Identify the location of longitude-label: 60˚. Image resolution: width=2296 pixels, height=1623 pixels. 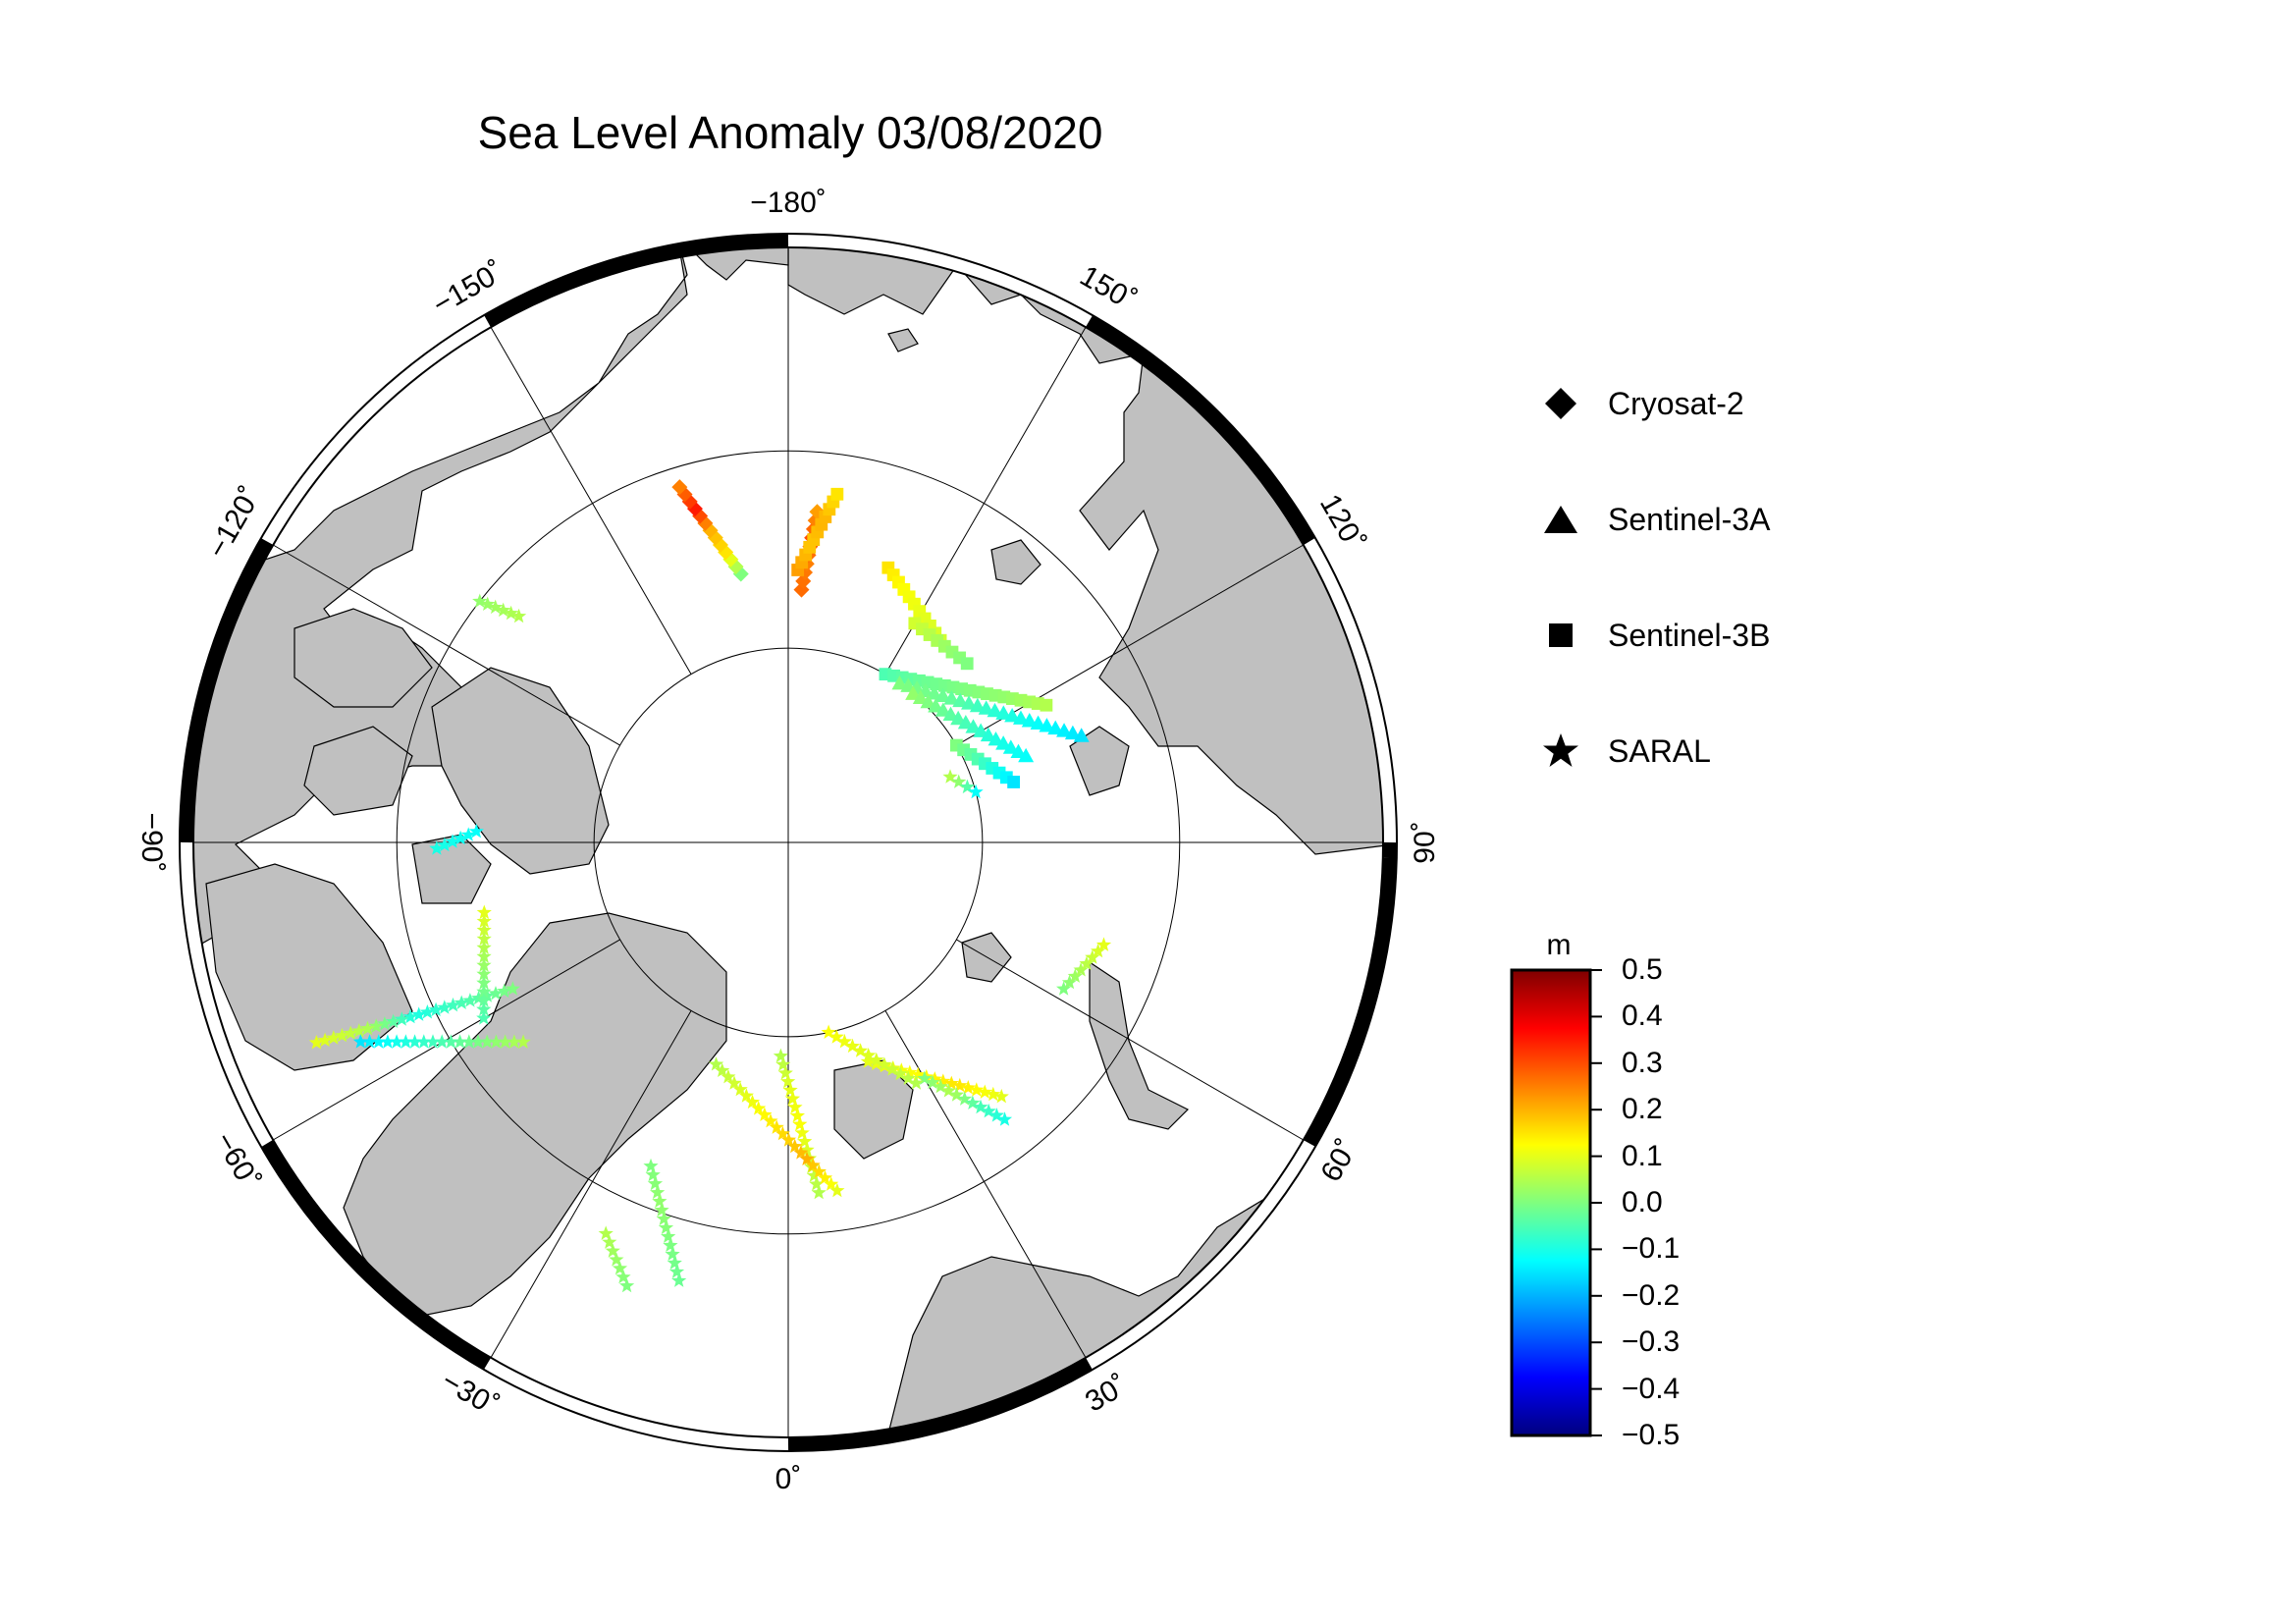
(1339, 1160).